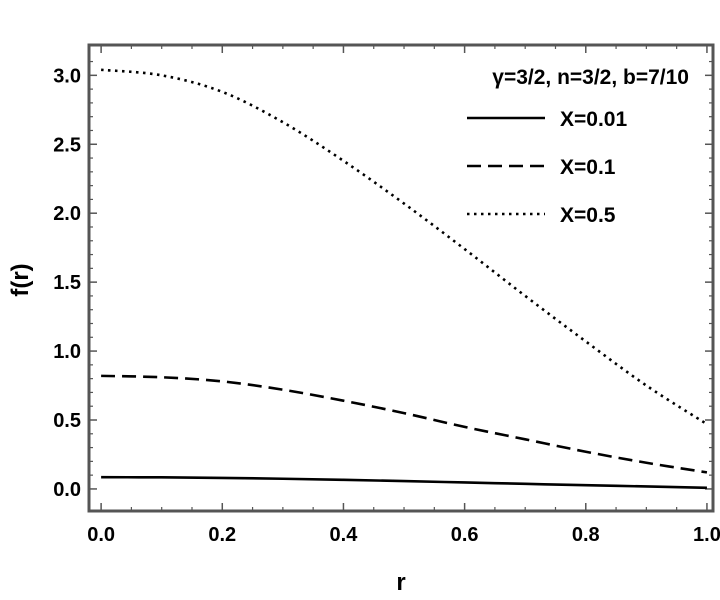 This screenshot has width=720, height=600. I want to click on x-axis-label: r, so click(400, 582).